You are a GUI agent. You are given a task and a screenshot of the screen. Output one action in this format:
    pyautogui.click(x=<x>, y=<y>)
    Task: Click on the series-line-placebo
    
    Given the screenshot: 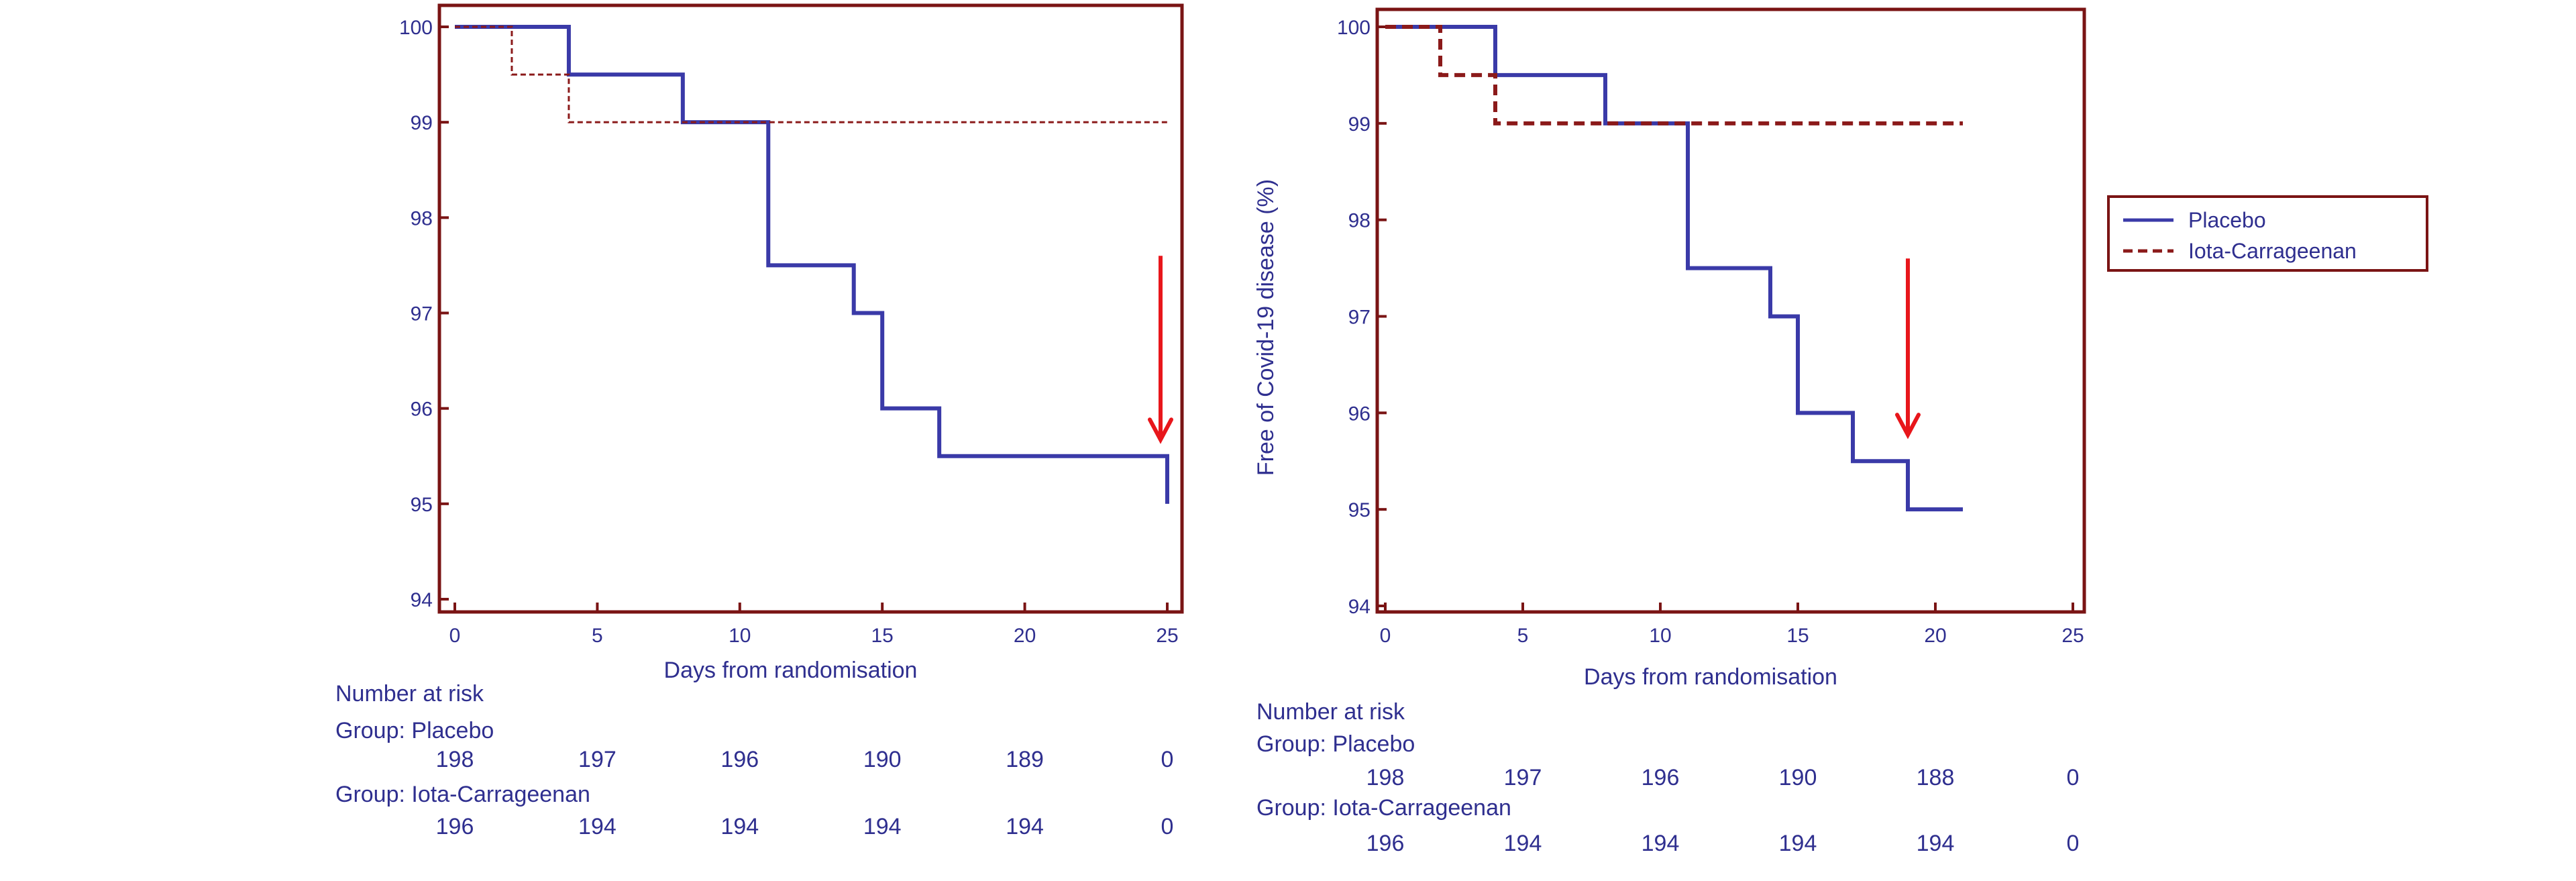 What is the action you would take?
    pyautogui.click(x=1674, y=268)
    